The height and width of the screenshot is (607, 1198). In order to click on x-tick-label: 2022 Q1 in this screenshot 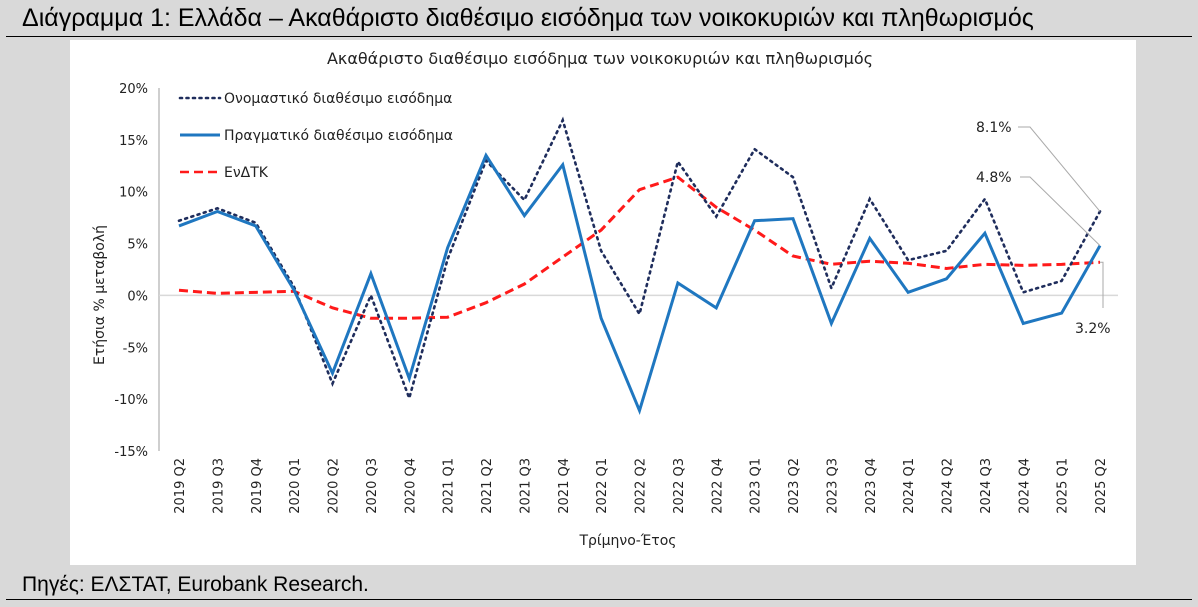, I will do `click(602, 486)`.